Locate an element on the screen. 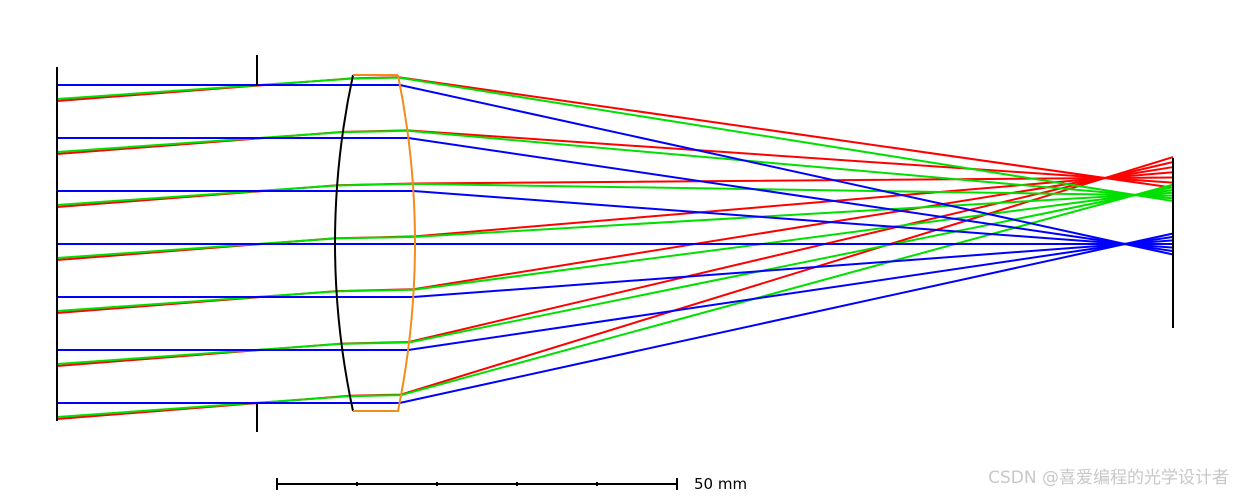  scale-bar is located at coordinates (477, 484).